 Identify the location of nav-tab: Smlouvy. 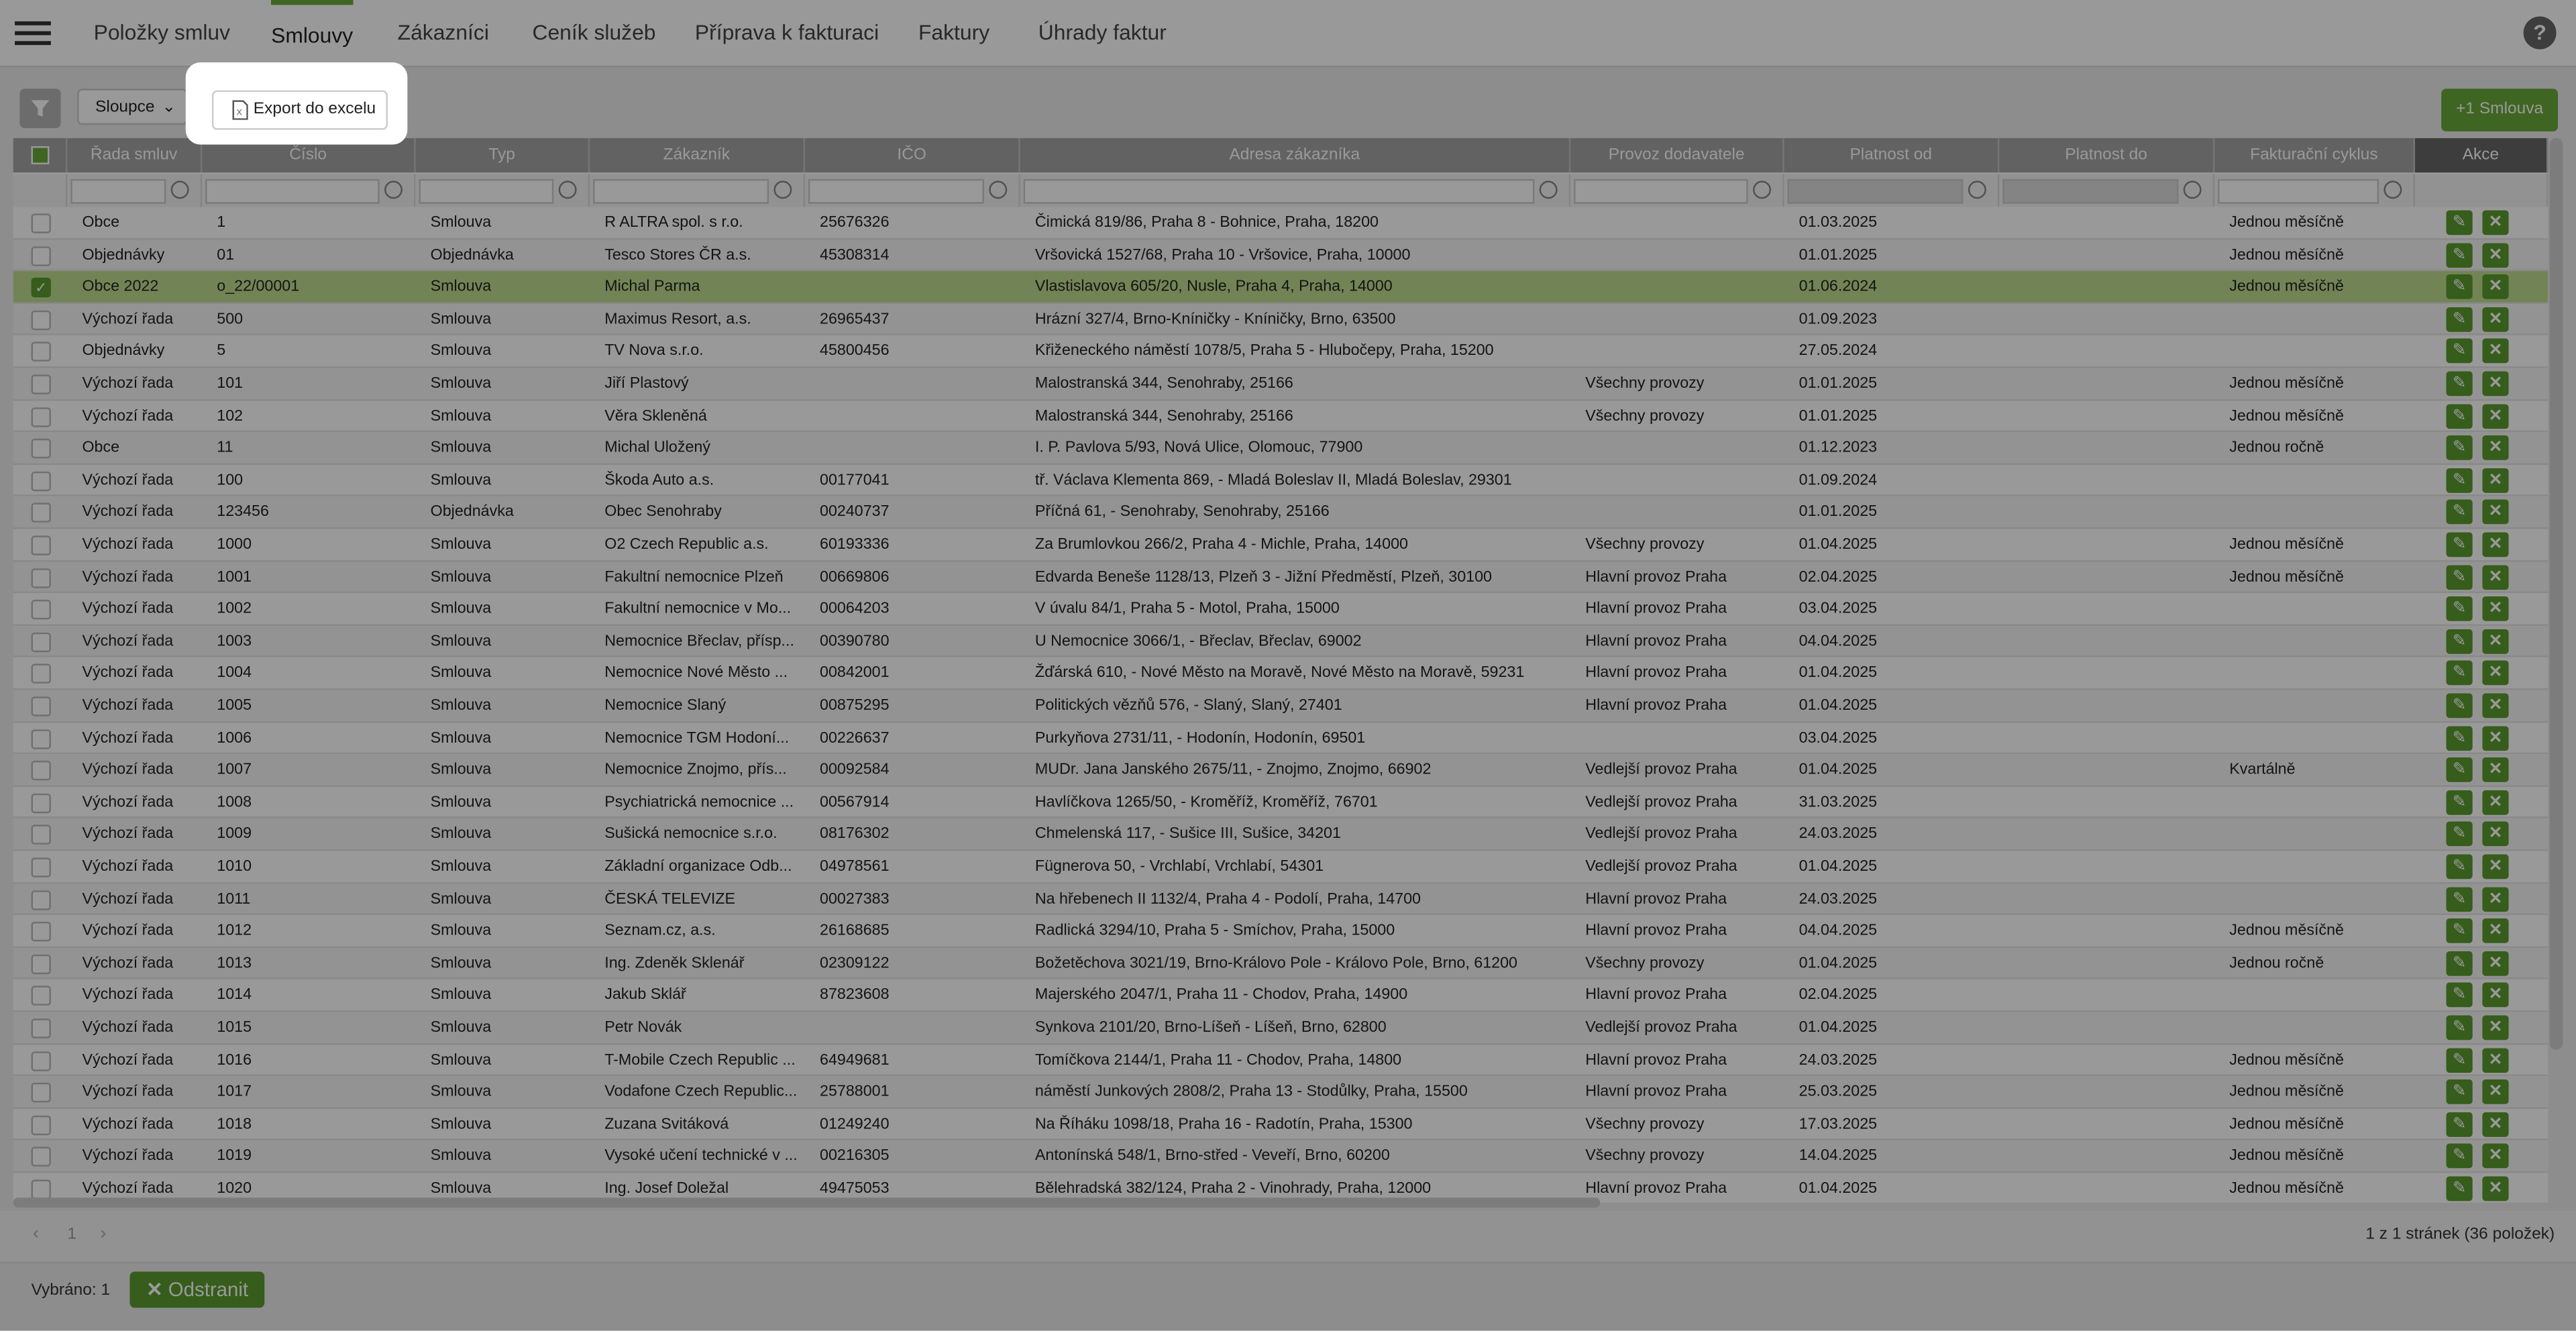
(312, 35).